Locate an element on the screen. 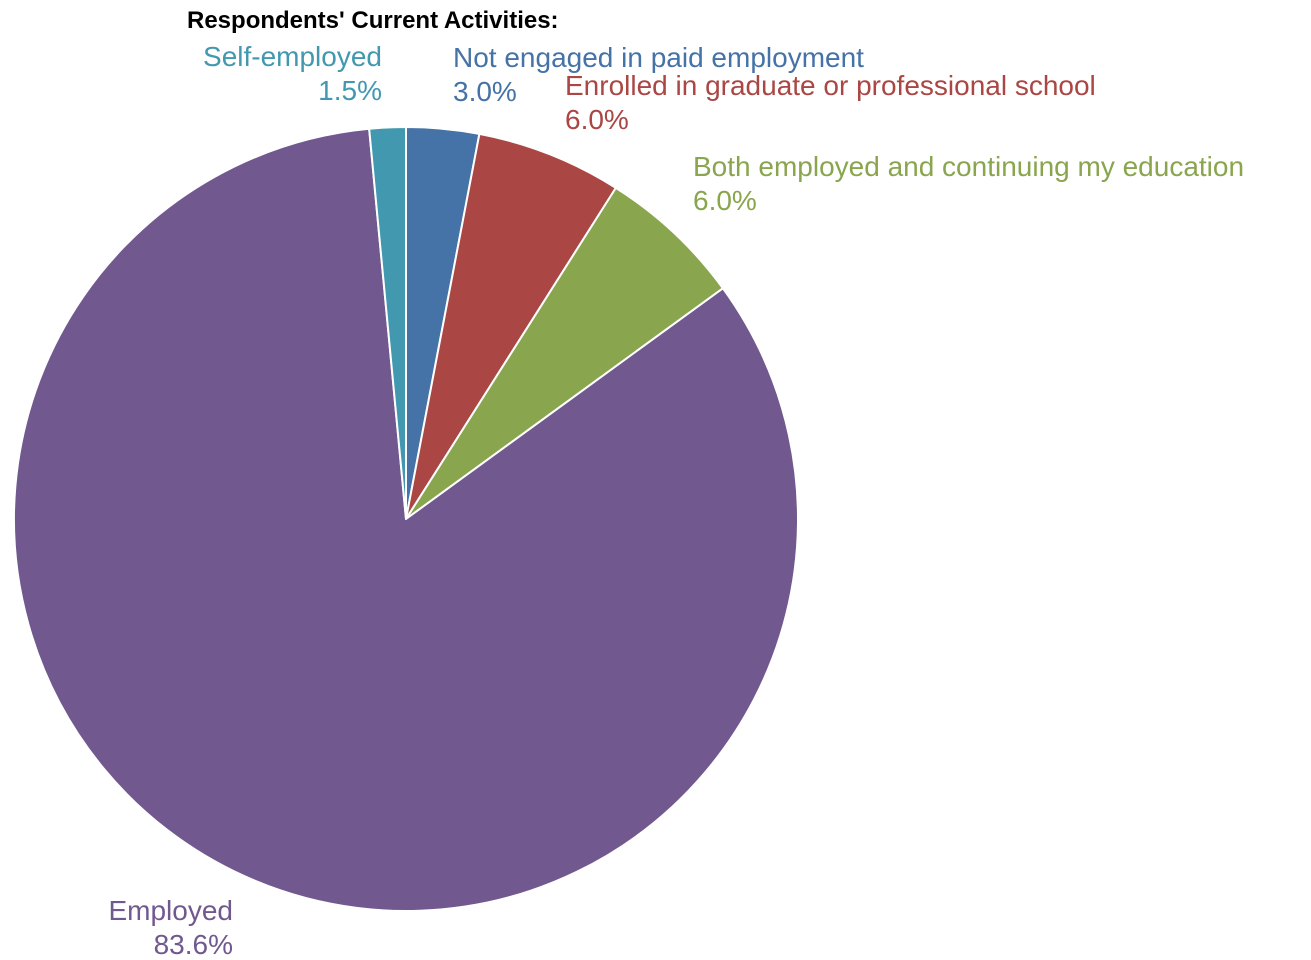 The image size is (1311, 960). slice-label-0: Not engaged in paid employment is located at coordinates (658, 57).